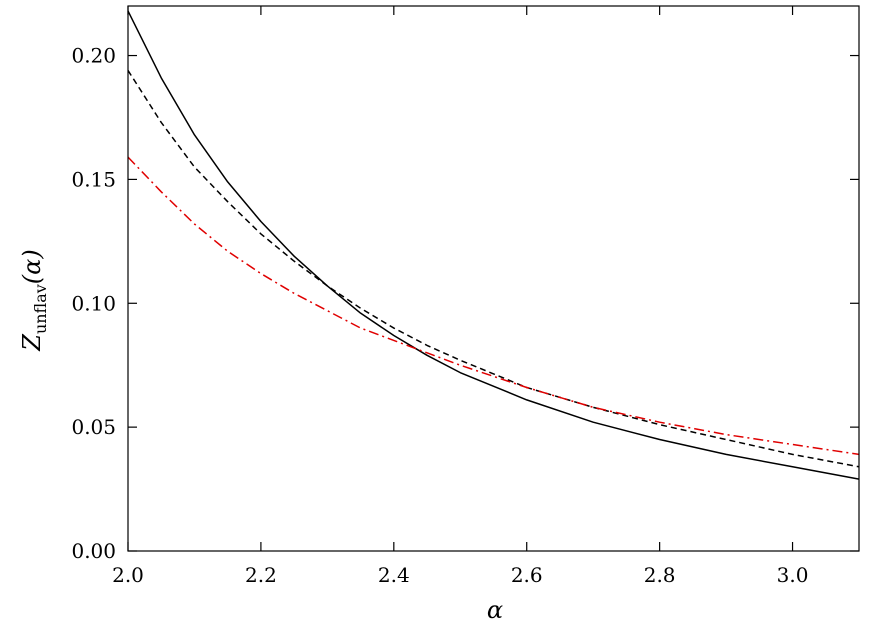 The width and height of the screenshot is (872, 626). I want to click on x-axis-label: α, so click(495, 610).